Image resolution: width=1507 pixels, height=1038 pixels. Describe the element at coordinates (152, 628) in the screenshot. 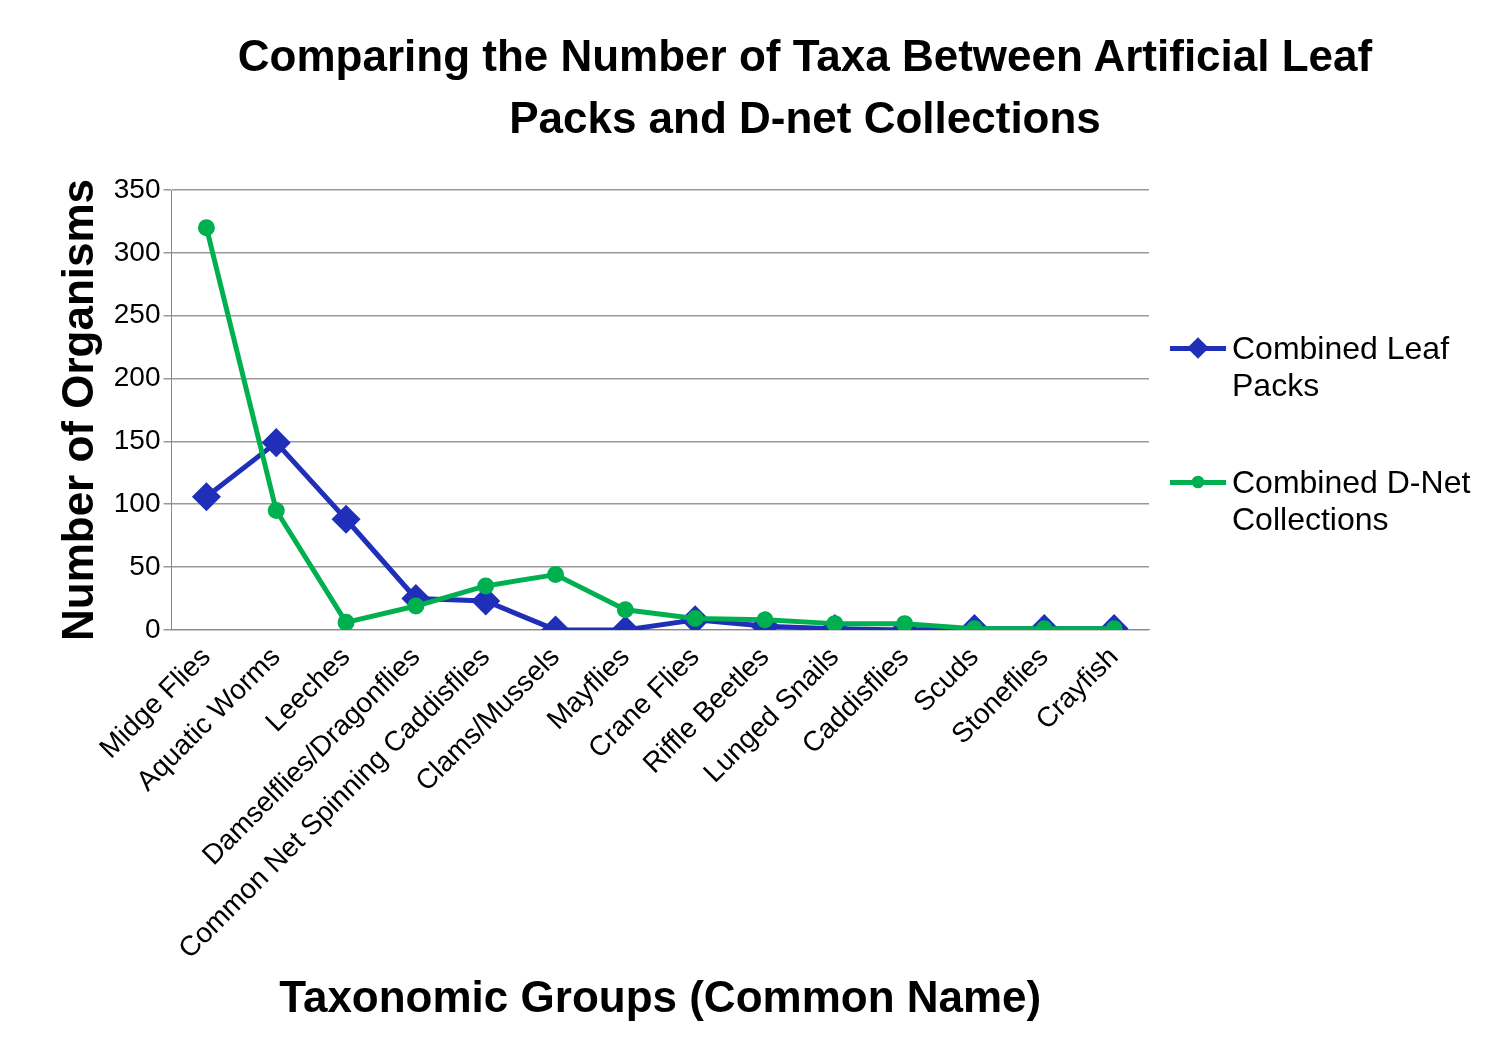

I see `y-tick-label: 0` at that location.